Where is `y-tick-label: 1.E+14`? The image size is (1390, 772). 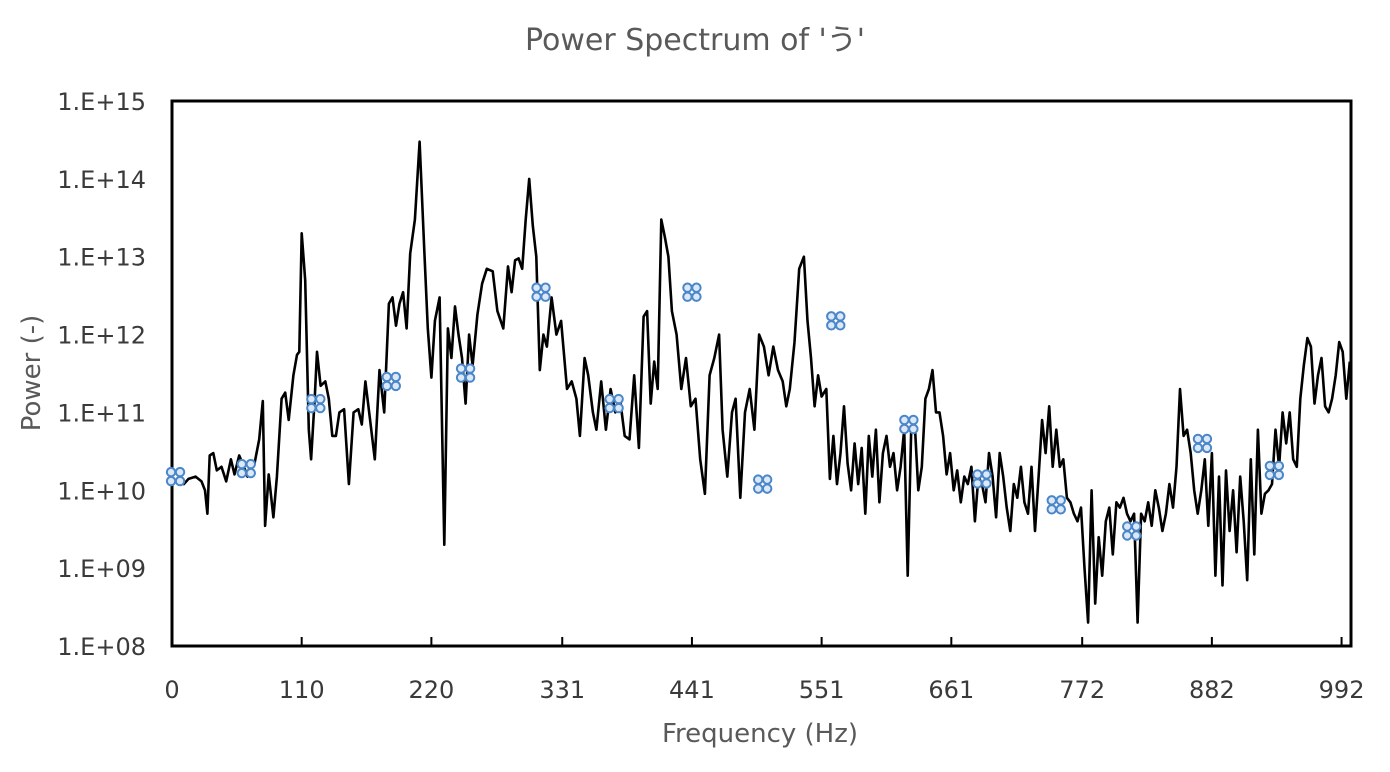 y-tick-label: 1.E+14 is located at coordinates (101, 180).